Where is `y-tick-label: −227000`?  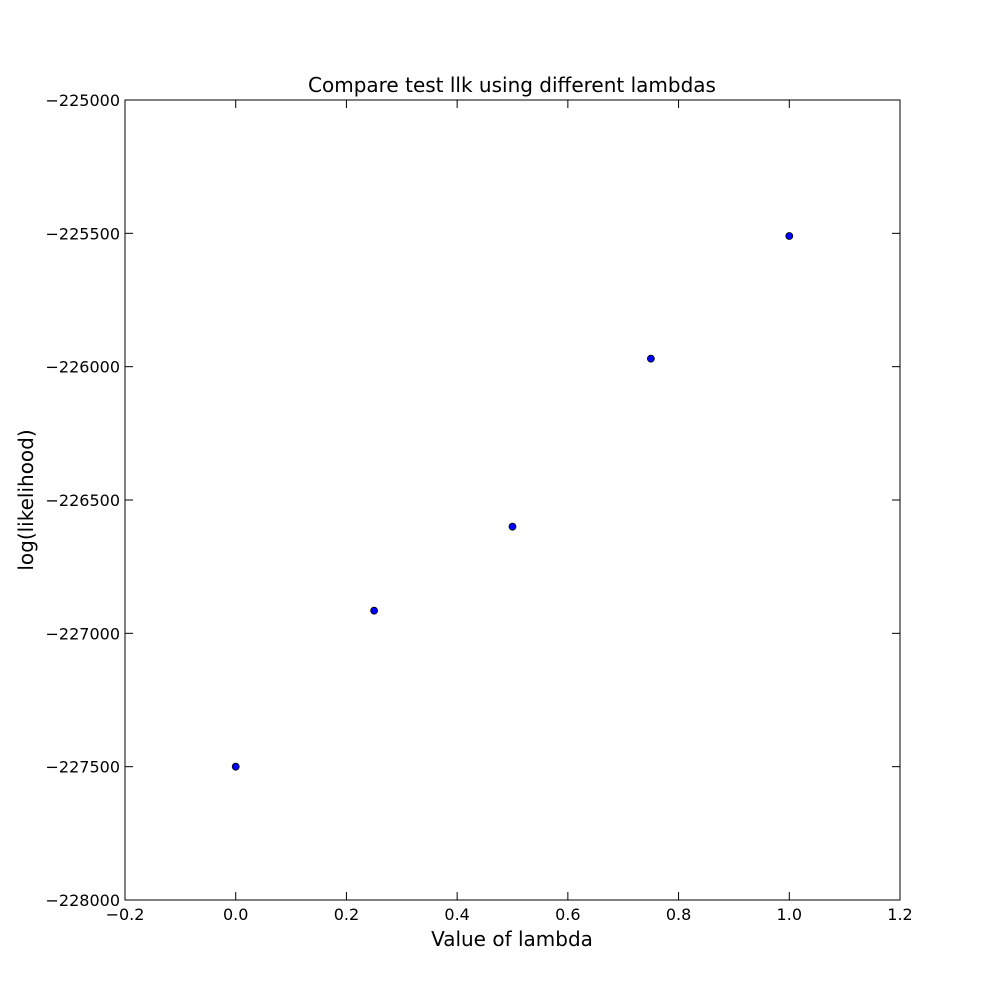
y-tick-label: −227000 is located at coordinates (83, 633).